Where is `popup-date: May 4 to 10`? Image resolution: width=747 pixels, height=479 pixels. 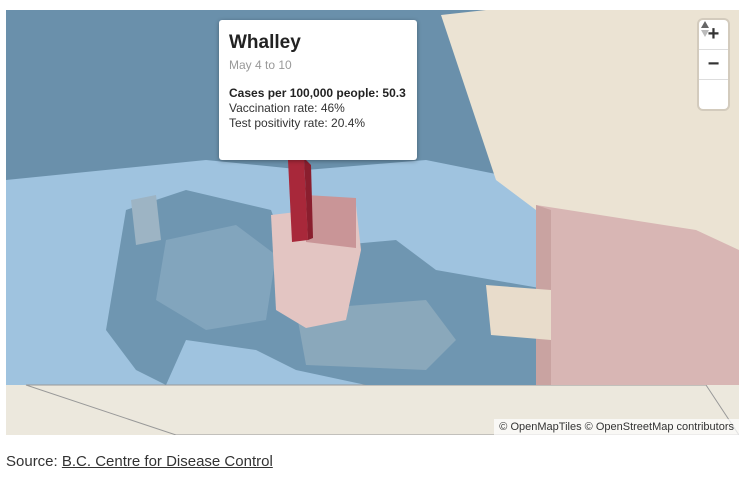 popup-date: May 4 to 10 is located at coordinates (260, 65).